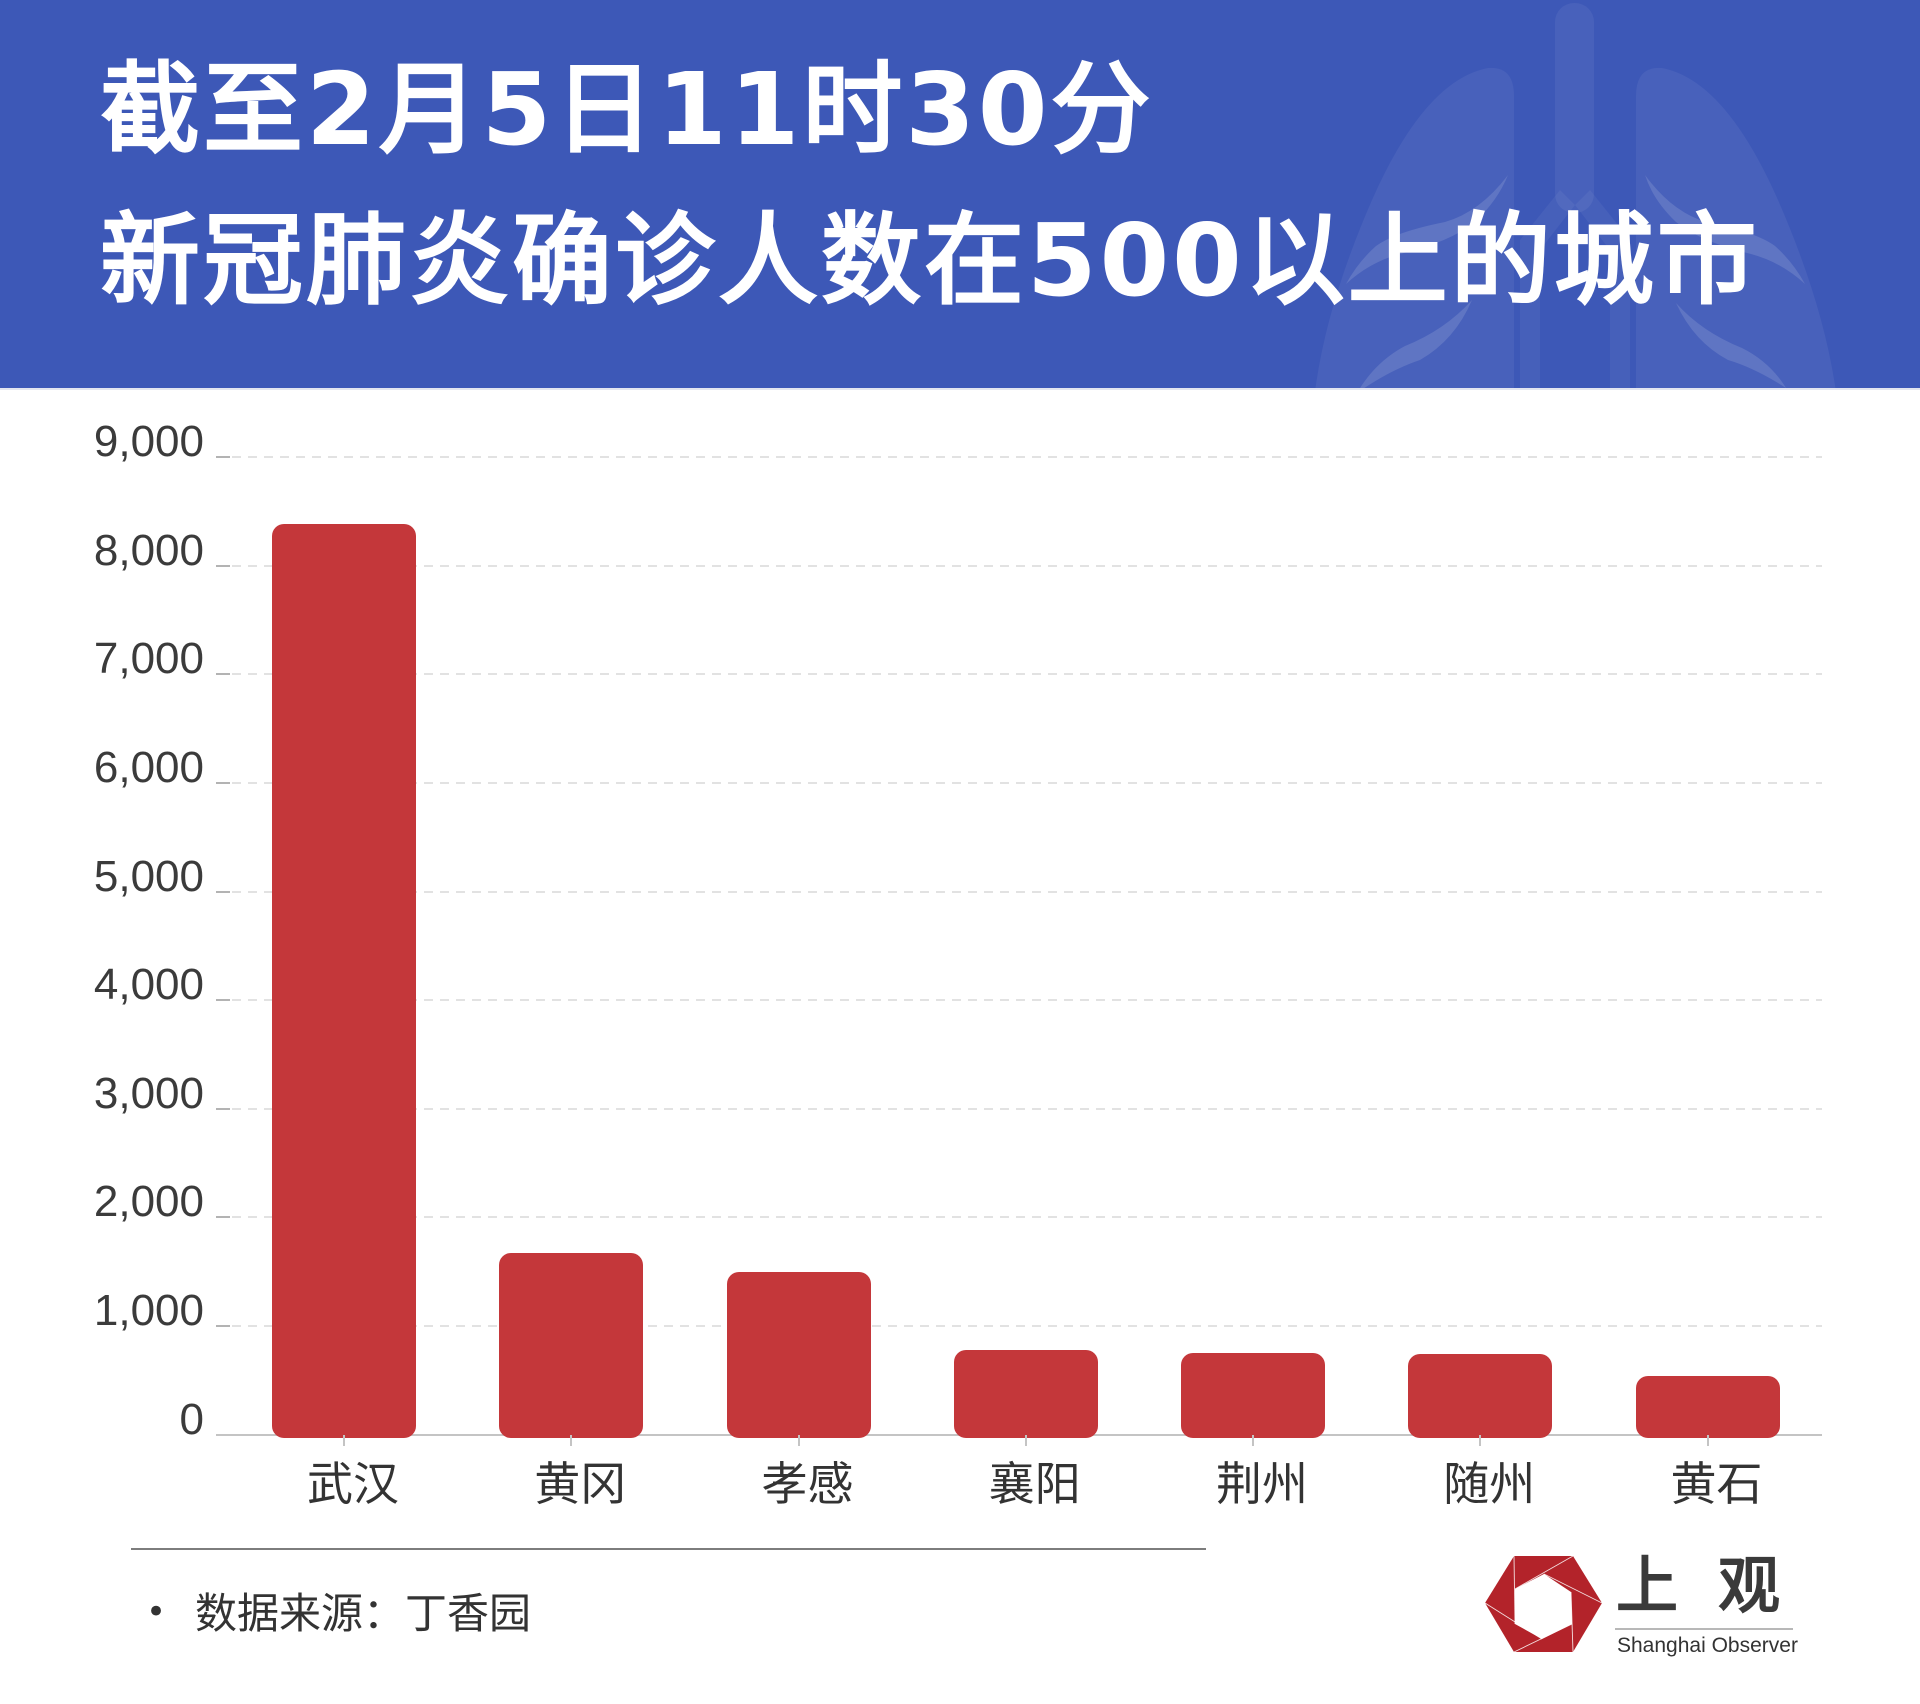 The width and height of the screenshot is (1920, 1704). What do you see at coordinates (930, 260) in the screenshot?
I see `title-line-2: 新冠肺炎确诊人数在500以上的城市` at bounding box center [930, 260].